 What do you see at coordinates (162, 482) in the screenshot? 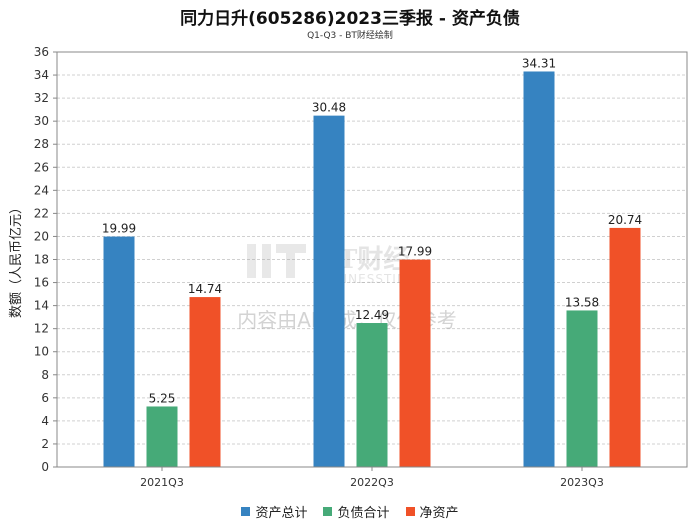
I see `x-tick-label: 2021Q3` at bounding box center [162, 482].